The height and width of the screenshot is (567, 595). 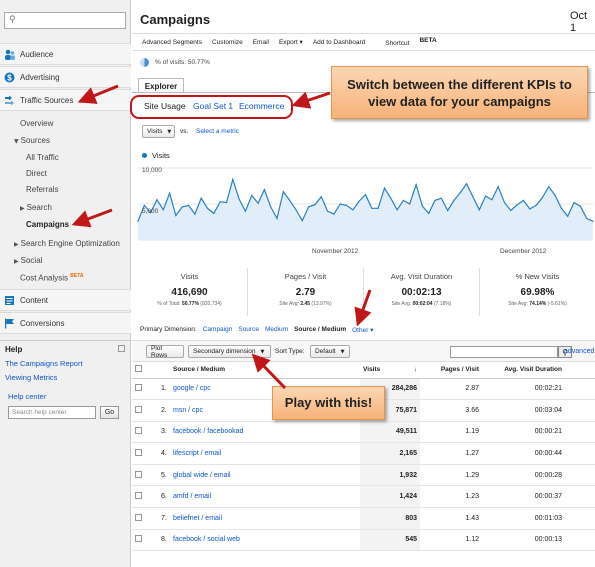 I want to click on source-medium-link: beliefnet / email, so click(x=198, y=518).